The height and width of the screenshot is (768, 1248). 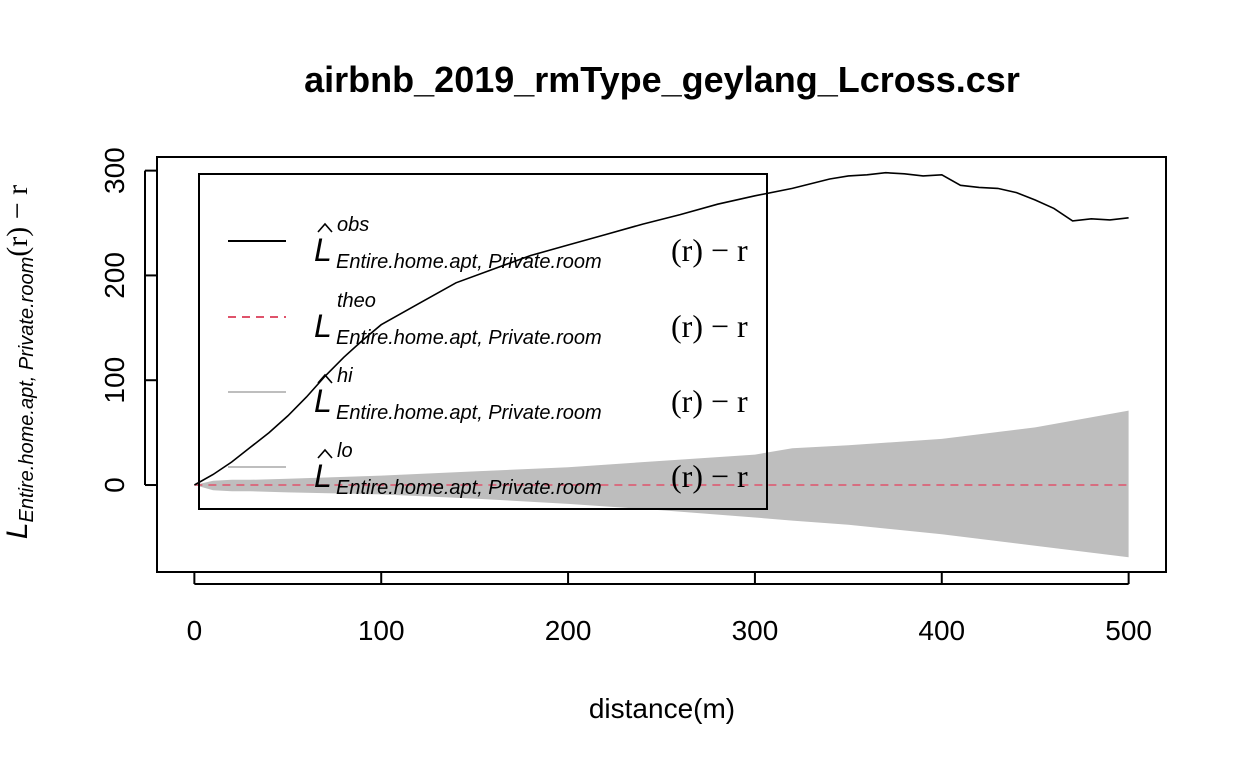 What do you see at coordinates (488, 394) in the screenshot?
I see `legend-item-hi: Lhi Entire.home.apt, Private.room (r) − r` at bounding box center [488, 394].